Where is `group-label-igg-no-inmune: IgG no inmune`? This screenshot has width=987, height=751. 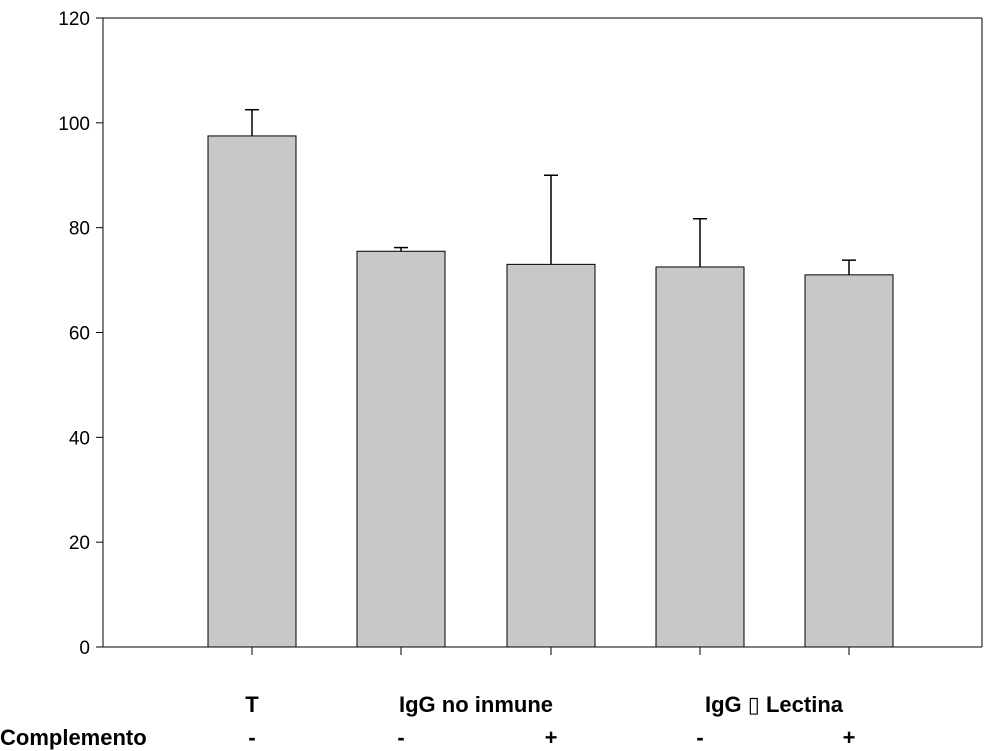 group-label-igg-no-inmune: IgG no inmune is located at coordinates (476, 704).